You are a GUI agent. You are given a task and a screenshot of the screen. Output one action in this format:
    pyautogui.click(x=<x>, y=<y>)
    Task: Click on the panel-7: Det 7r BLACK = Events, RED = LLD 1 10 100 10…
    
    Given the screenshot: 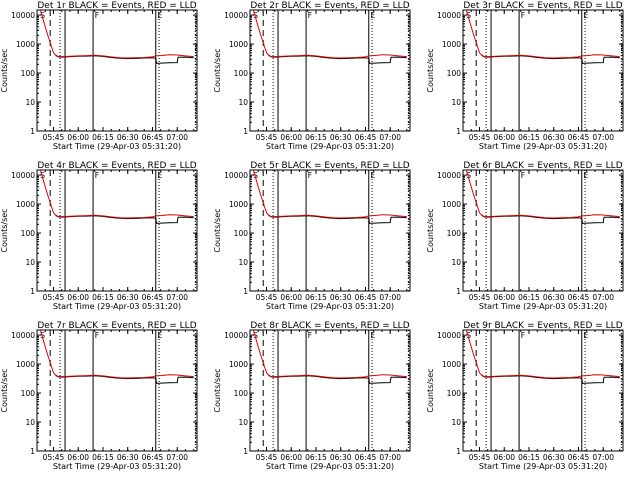 What is the action you would take?
    pyautogui.click(x=99, y=396)
    